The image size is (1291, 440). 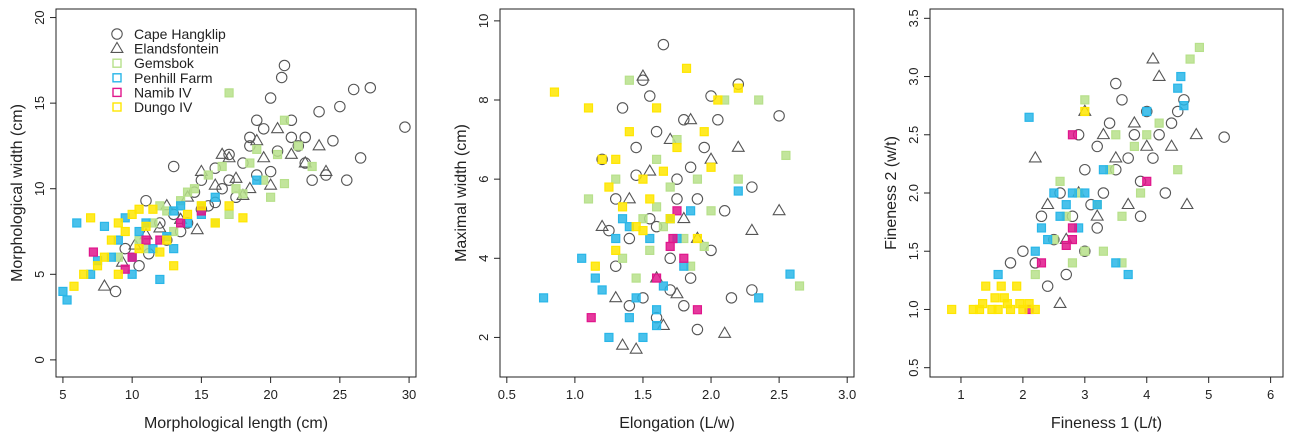 I want to click on dungo-iv-legend-marker, so click(x=117, y=107).